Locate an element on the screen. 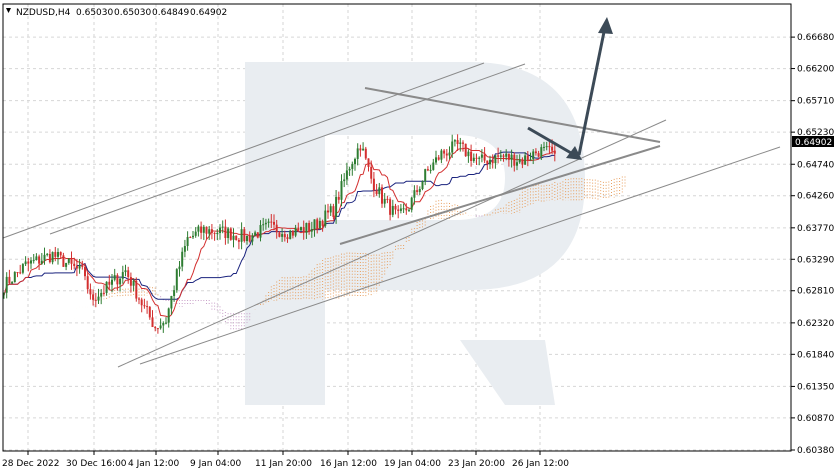  open-value: 0.65030 is located at coordinates (94, 13).